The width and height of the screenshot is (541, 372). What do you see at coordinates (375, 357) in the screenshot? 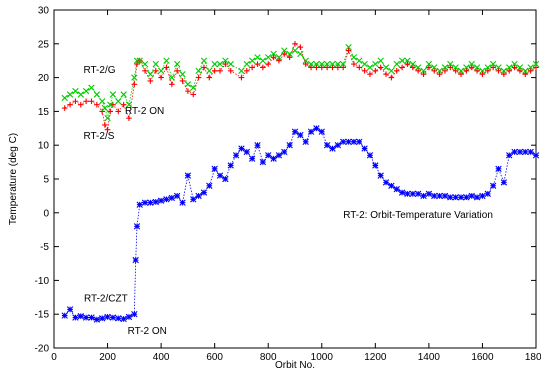
I see `x-tick-label: 1200` at bounding box center [375, 357].